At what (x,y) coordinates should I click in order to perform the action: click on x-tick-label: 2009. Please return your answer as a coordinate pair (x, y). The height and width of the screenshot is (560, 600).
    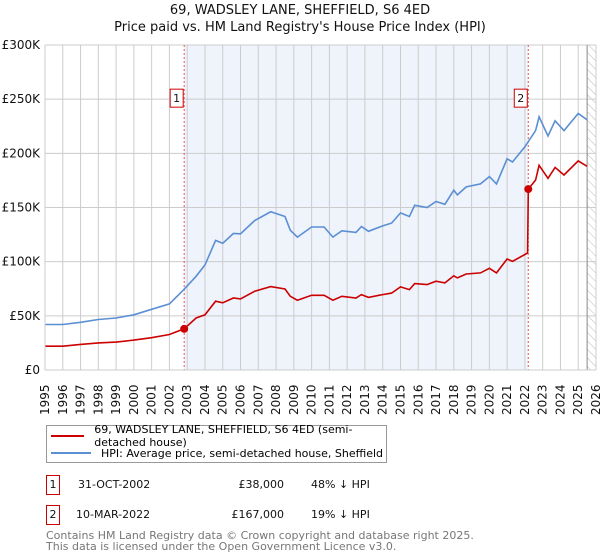
    Looking at the image, I should click on (294, 399).